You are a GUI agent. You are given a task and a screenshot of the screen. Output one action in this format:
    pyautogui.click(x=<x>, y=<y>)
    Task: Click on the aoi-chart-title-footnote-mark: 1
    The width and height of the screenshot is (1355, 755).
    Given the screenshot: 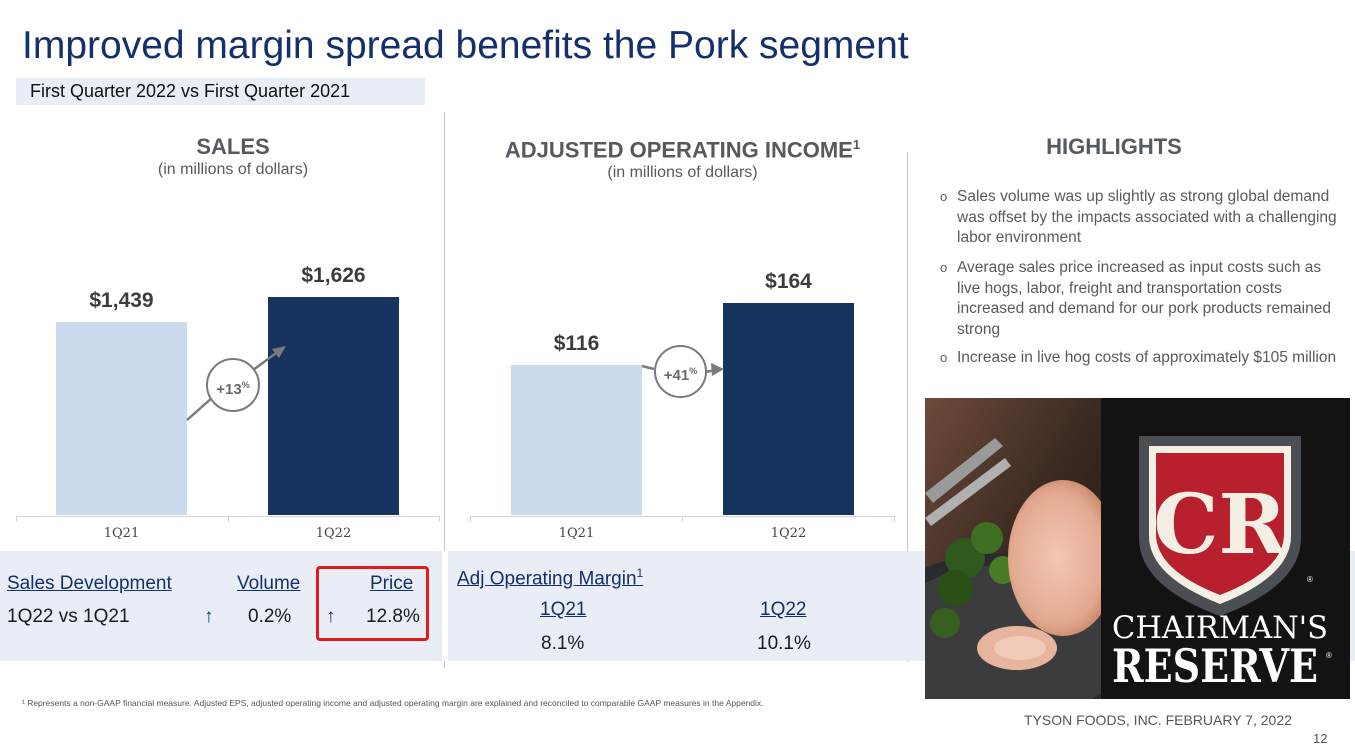 What is the action you would take?
    pyautogui.click(x=856, y=144)
    